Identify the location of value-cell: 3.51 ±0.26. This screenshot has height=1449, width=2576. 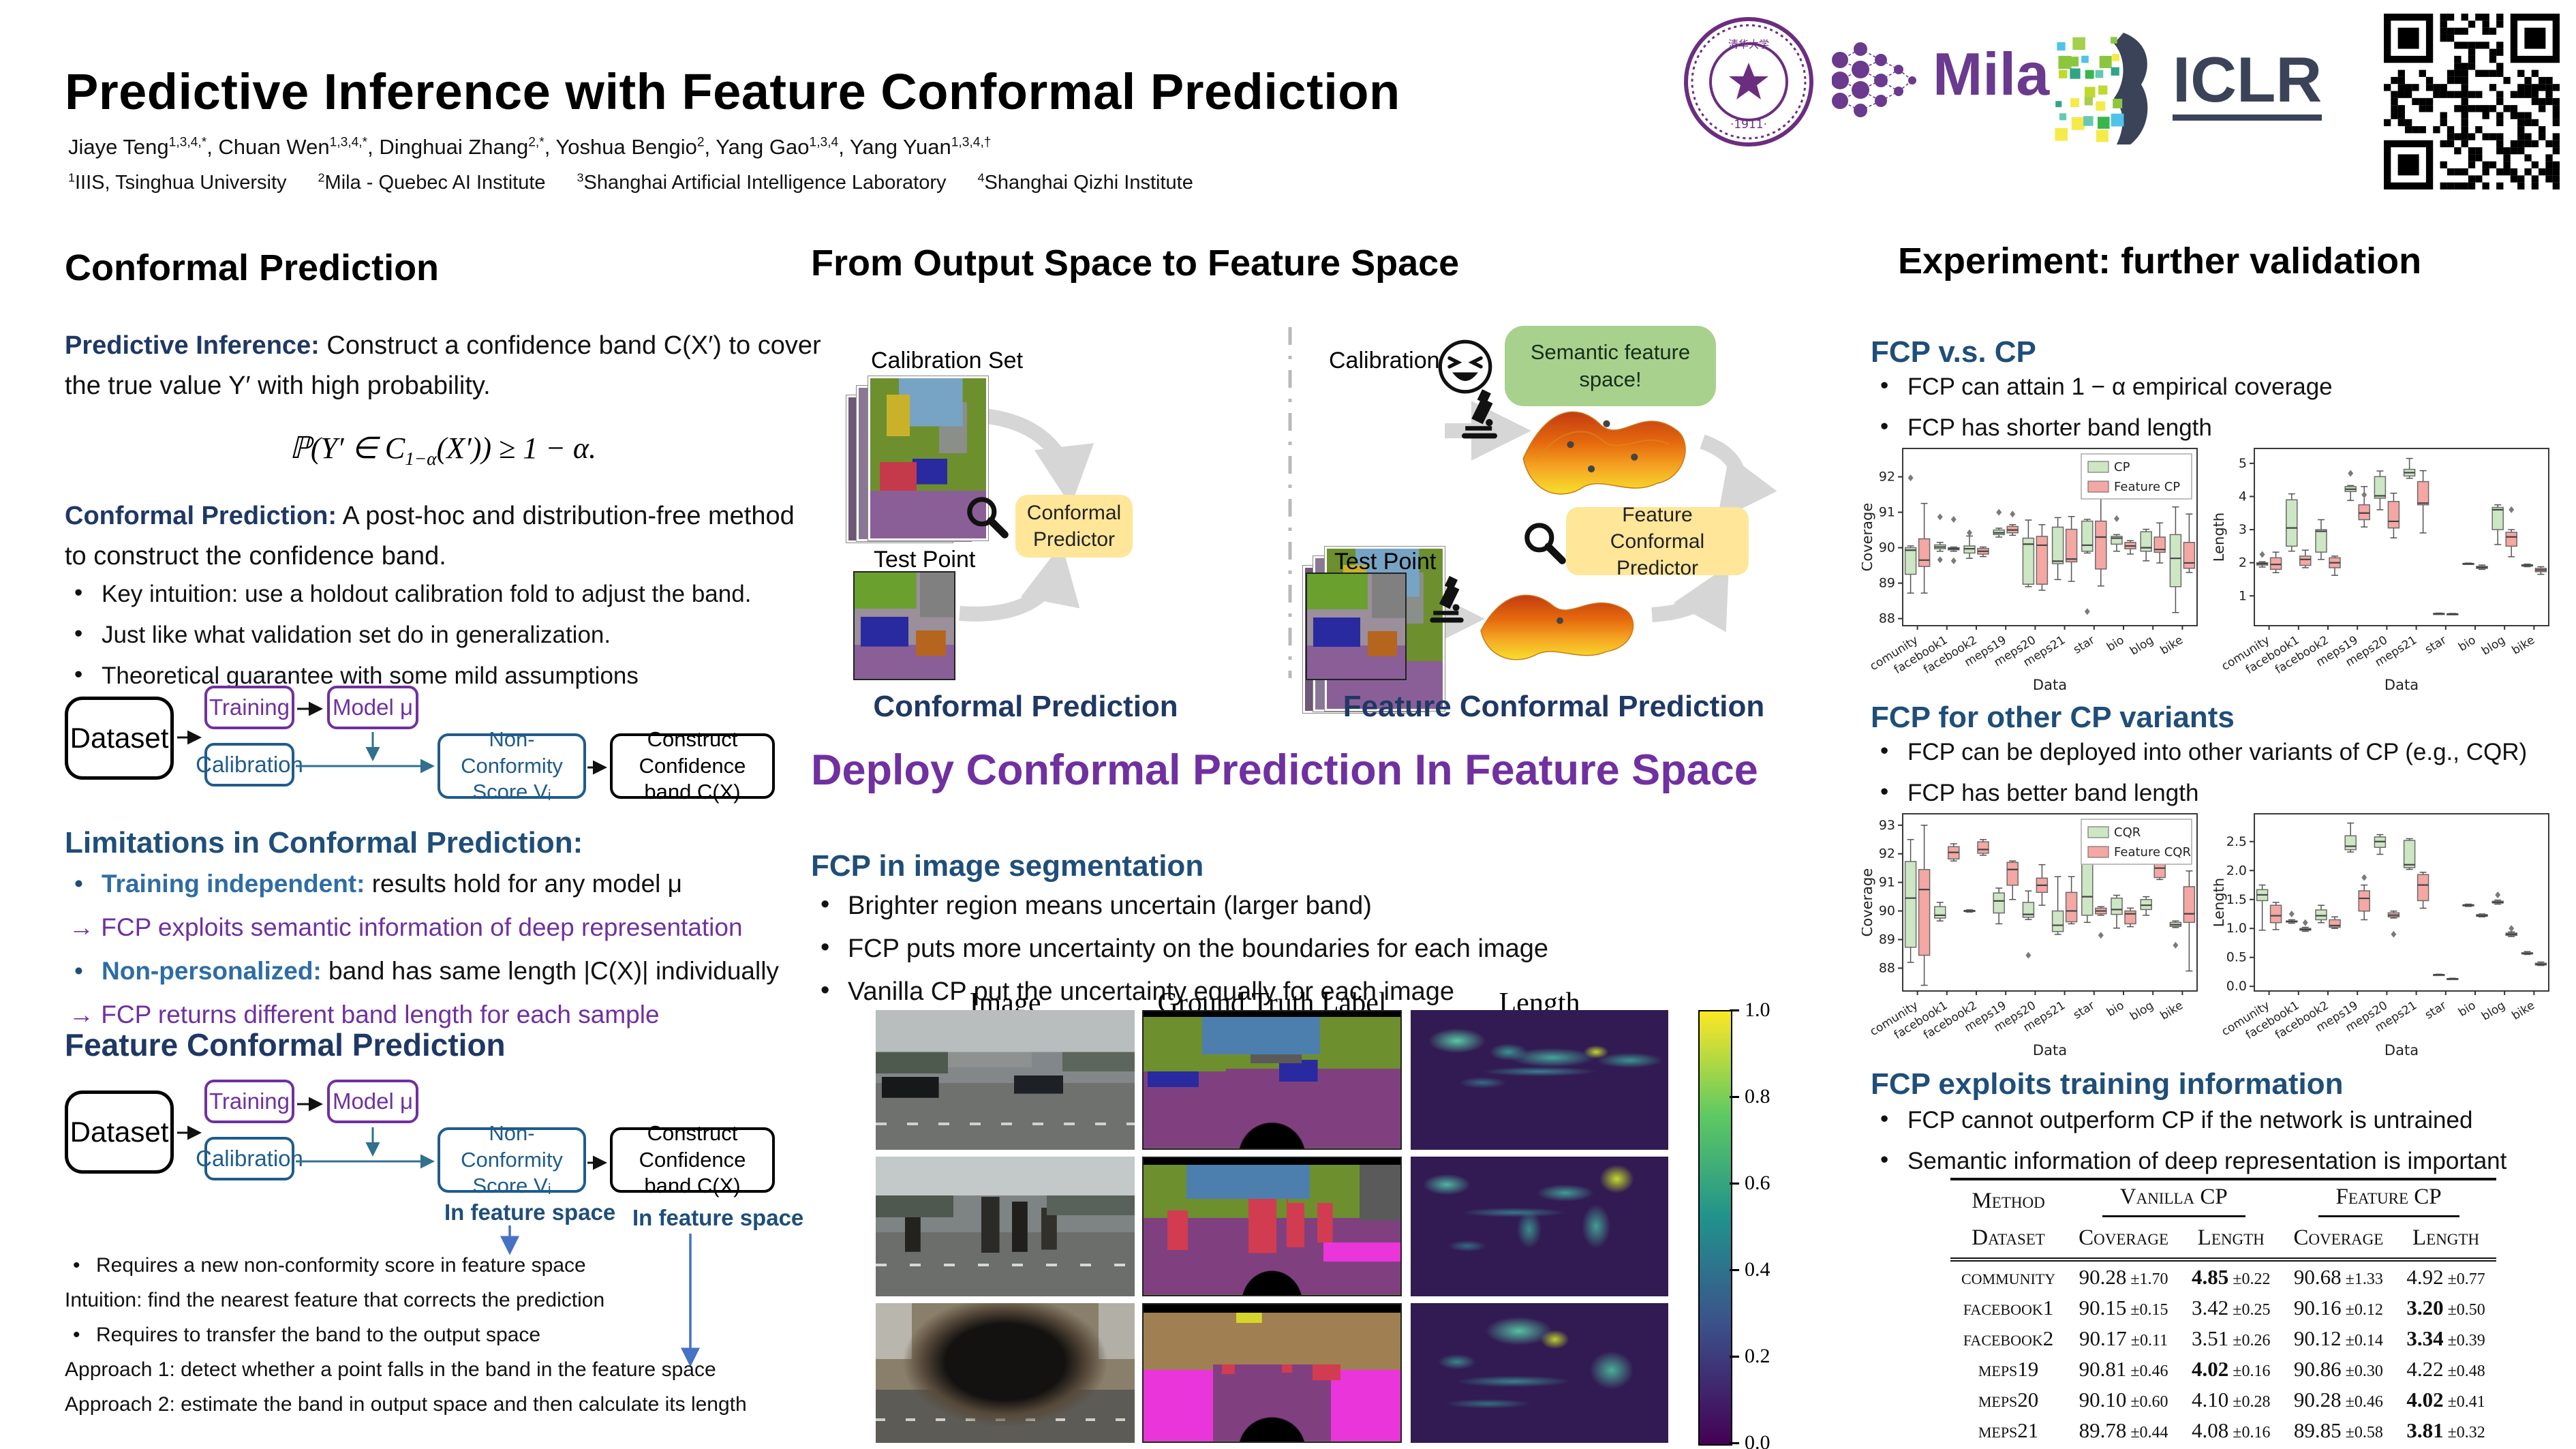
(2231, 1338).